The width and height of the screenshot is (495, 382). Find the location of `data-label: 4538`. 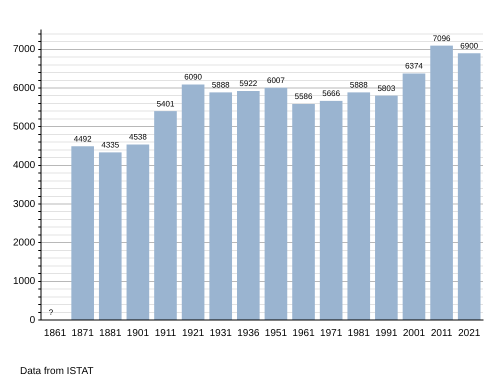

data-label: 4538 is located at coordinates (138, 137).